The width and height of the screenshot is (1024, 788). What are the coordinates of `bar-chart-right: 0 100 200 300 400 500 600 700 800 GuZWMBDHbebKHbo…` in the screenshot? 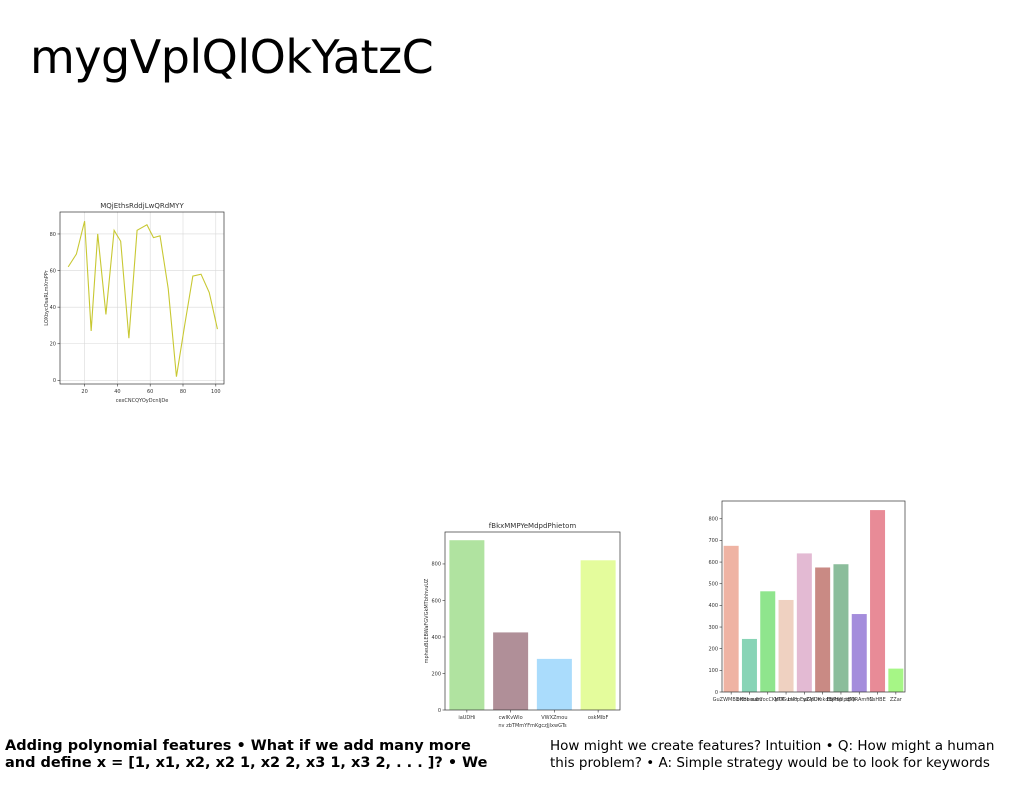 It's located at (807, 601).